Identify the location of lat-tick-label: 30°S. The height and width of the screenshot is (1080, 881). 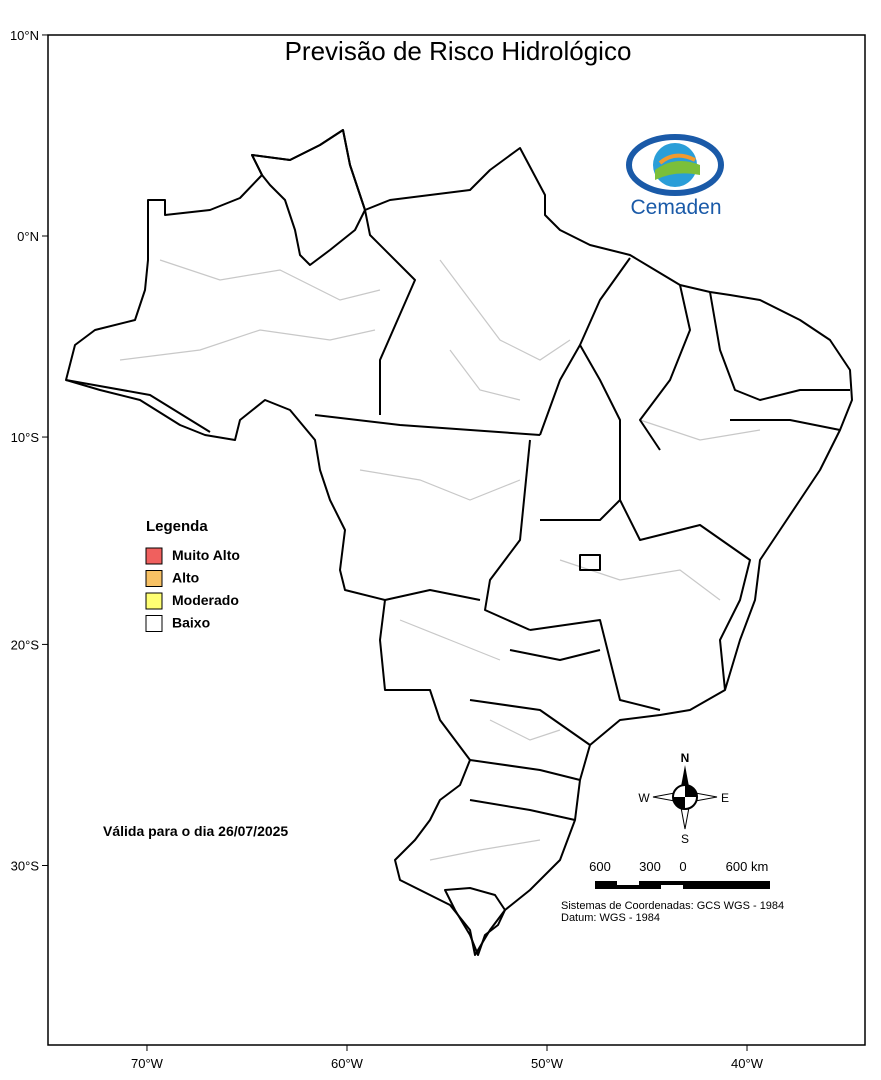
(25, 866).